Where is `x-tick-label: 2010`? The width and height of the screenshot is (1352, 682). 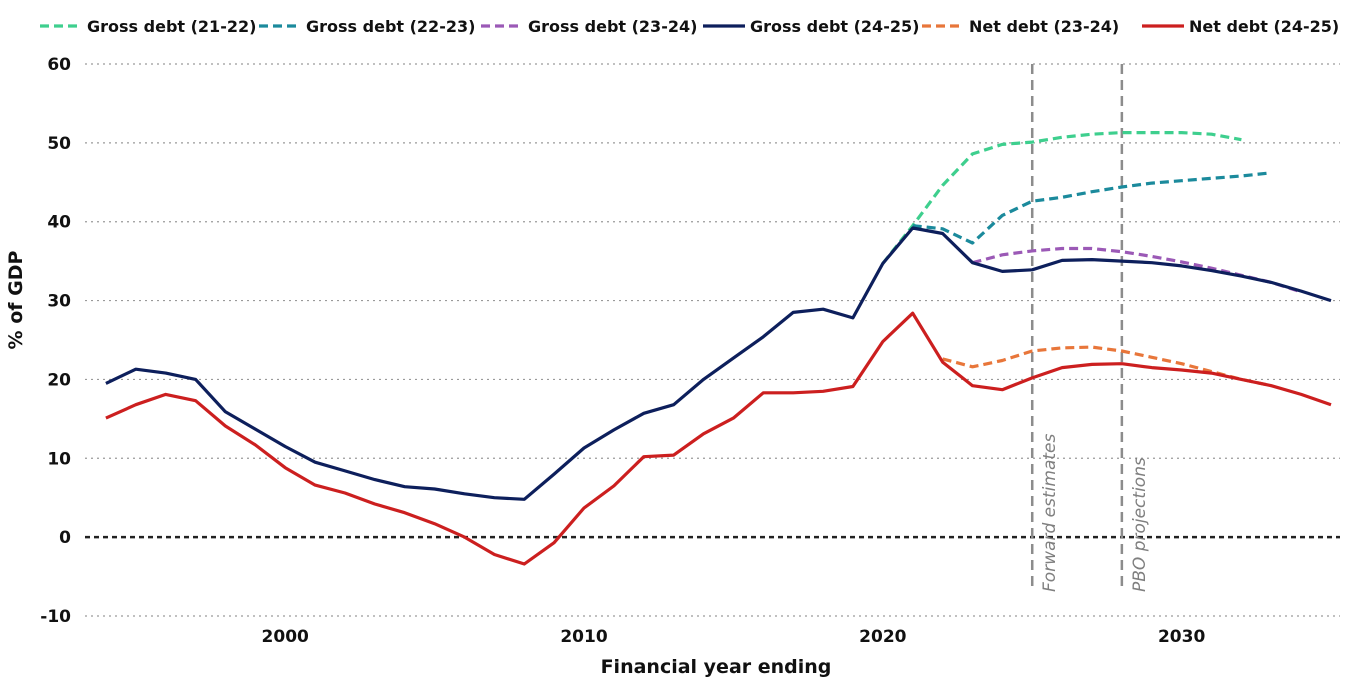
x-tick-label: 2010 is located at coordinates (583, 637).